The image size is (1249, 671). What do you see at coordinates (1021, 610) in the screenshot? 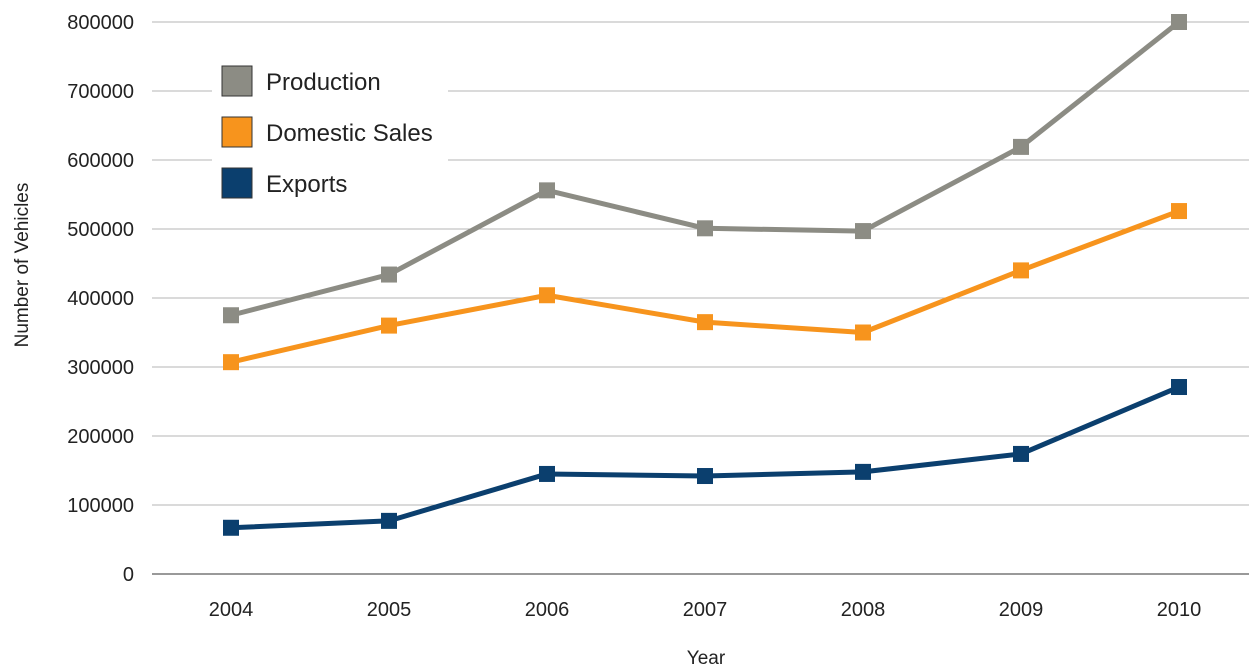
I see `x-tick-label: 2009` at bounding box center [1021, 610].